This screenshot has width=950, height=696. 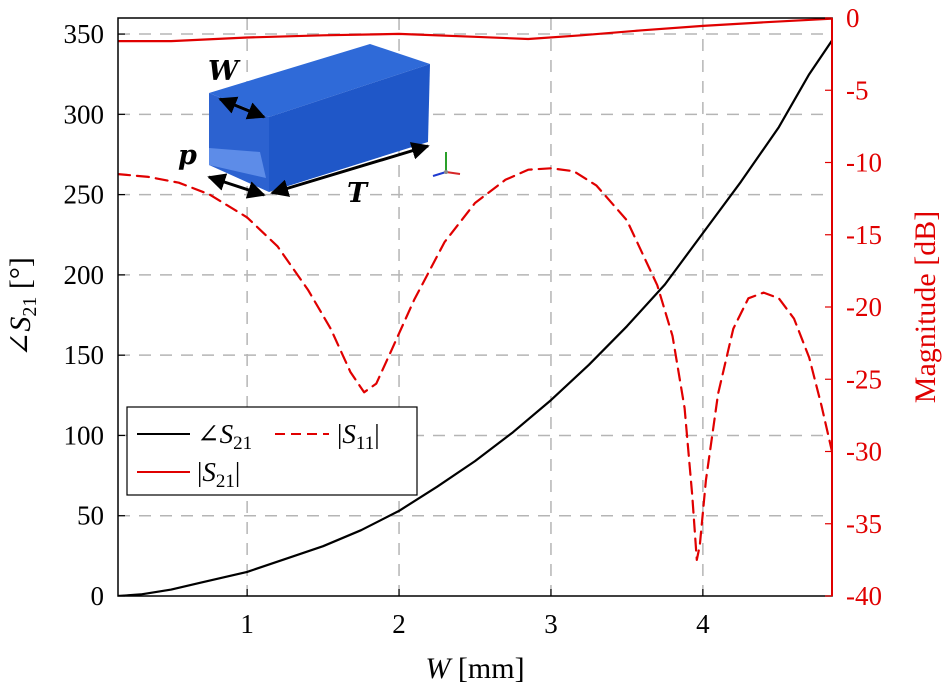 I want to click on left-axis-title: ∠S21​ [°], so click(x=22, y=307).